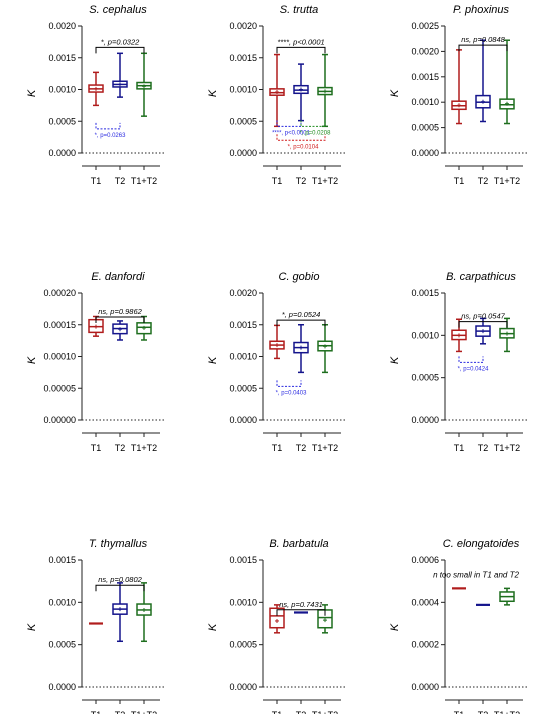 This screenshot has height=714, width=550. What do you see at coordinates (59, 293) in the screenshot?
I see `y-tick-label: 0.00020` at bounding box center [59, 293].